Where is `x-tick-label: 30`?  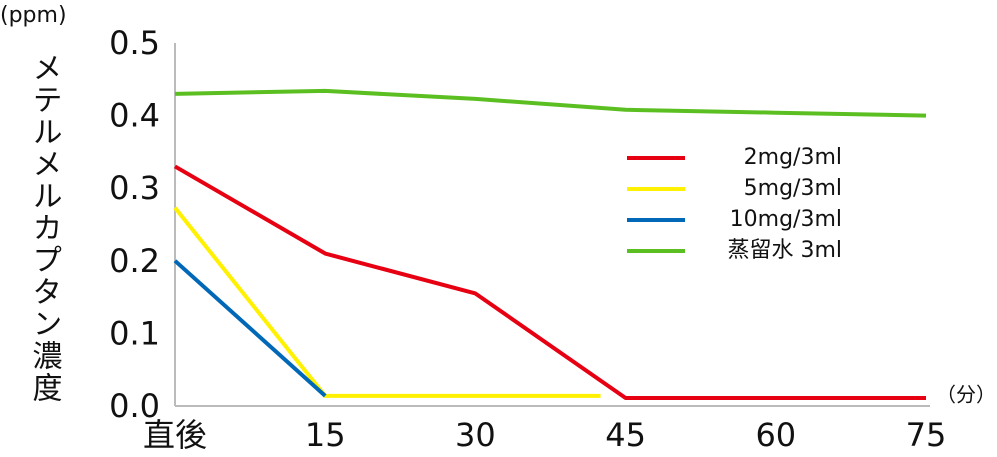
x-tick-label: 30 is located at coordinates (475, 435).